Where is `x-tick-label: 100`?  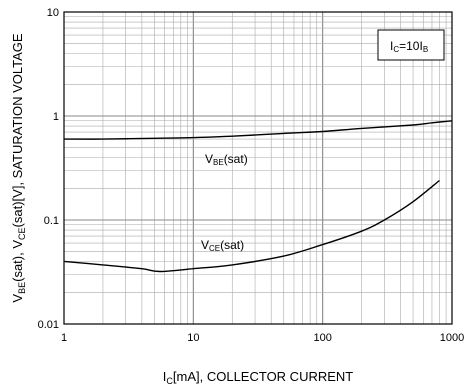
x-tick-label: 100 is located at coordinates (322, 338).